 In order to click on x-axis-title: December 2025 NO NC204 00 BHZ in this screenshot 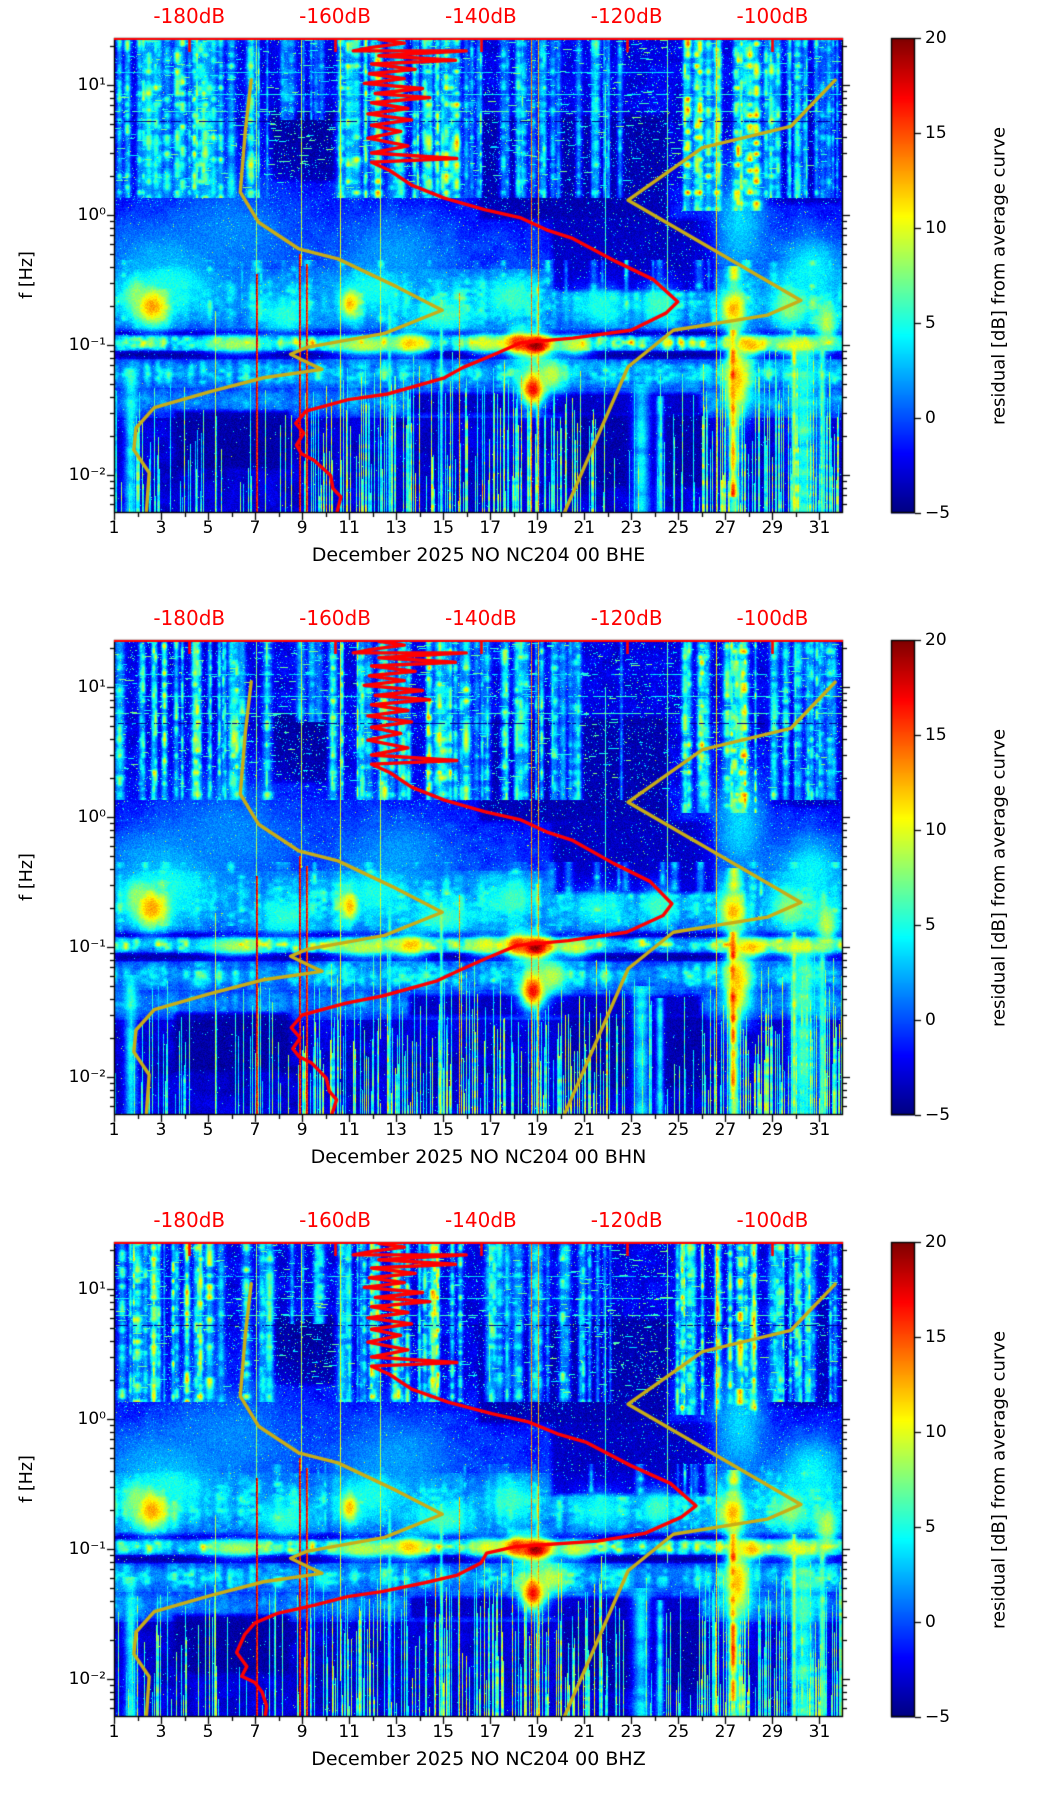, I will do `click(478, 1759)`.